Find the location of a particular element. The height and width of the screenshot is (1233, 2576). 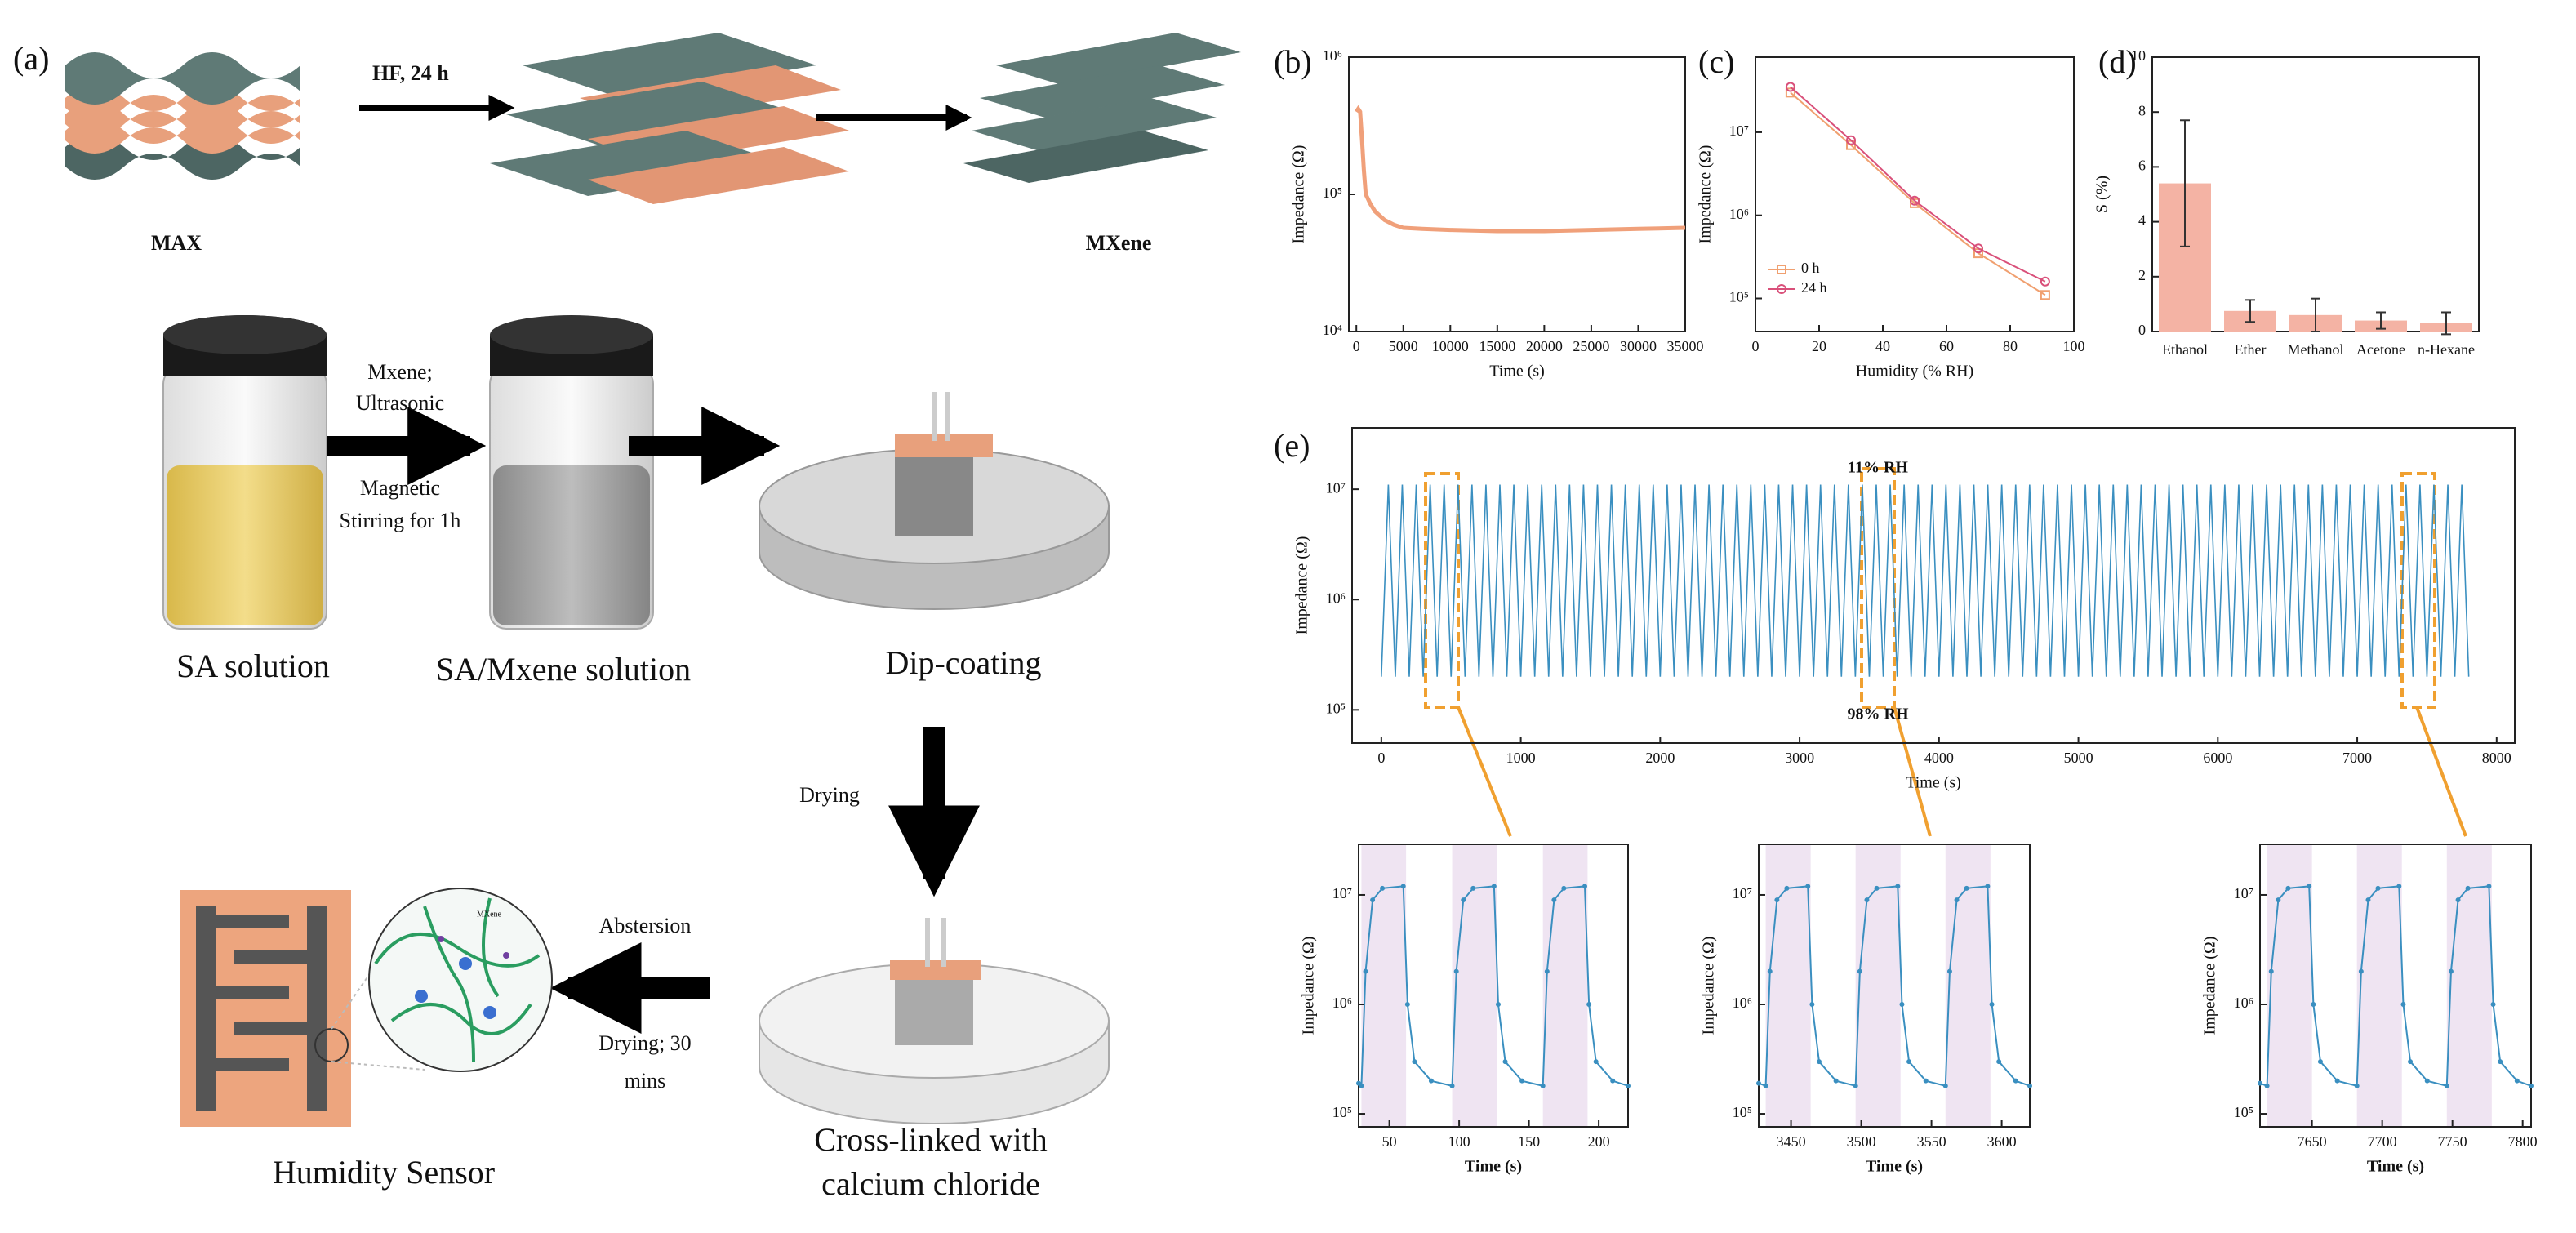

x-tick-label: 40 is located at coordinates (1882, 346).